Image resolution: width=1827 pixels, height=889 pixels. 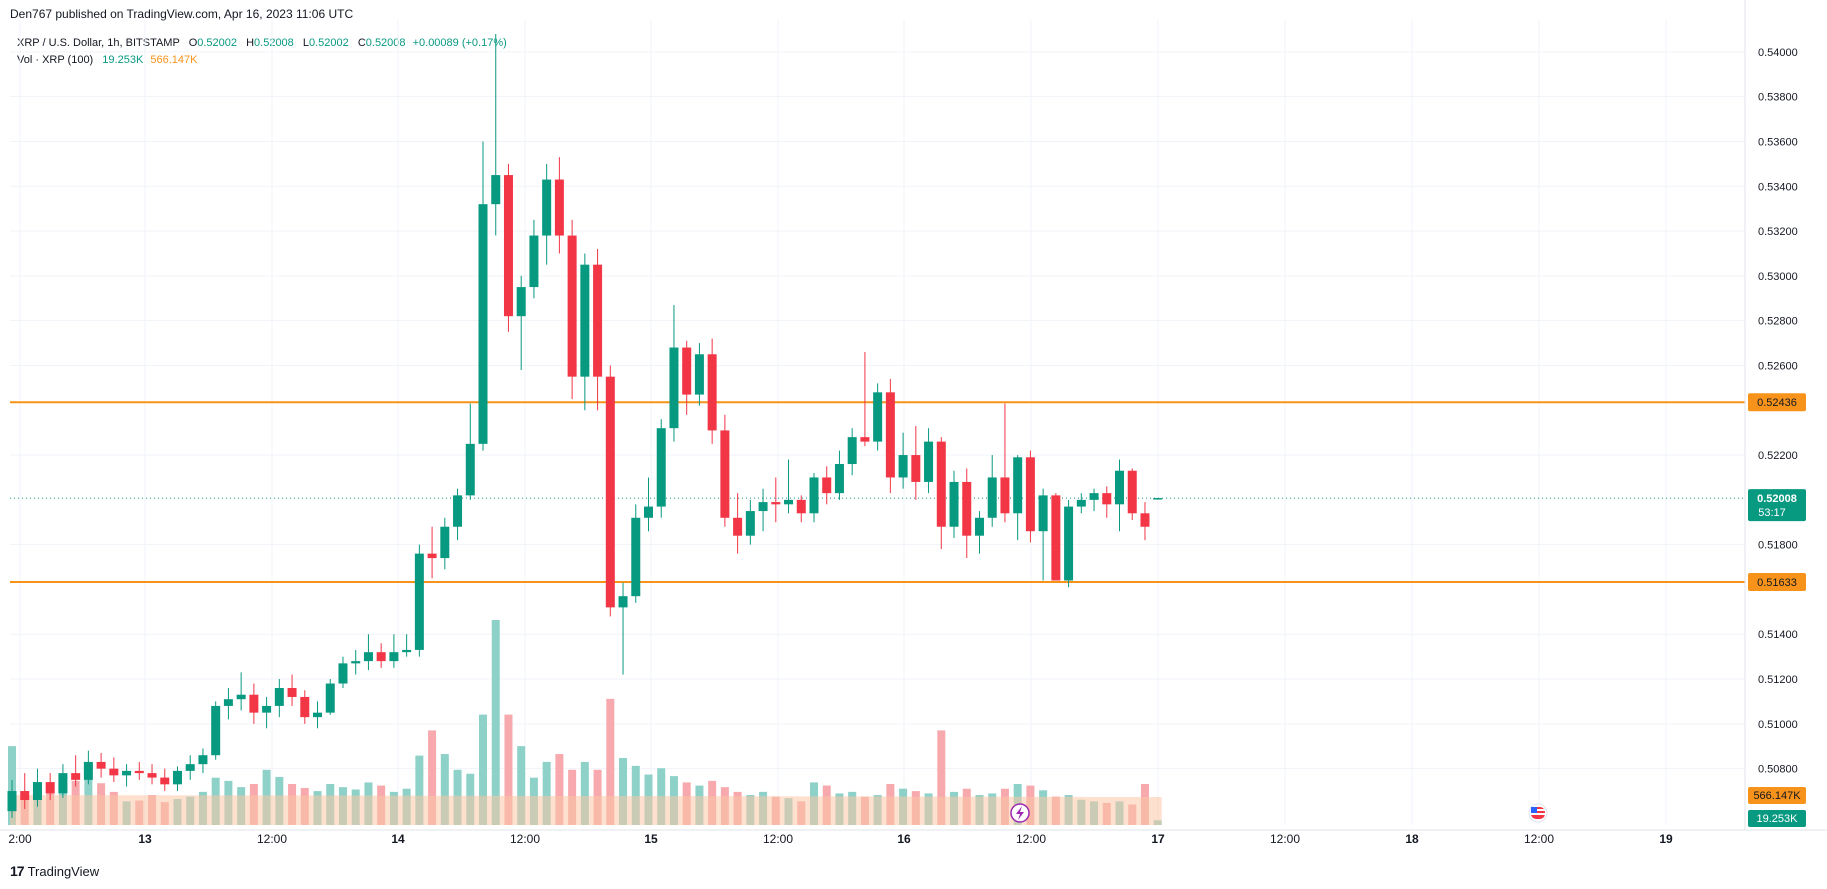 I want to click on x-tick-label: 13, so click(x=145, y=839).